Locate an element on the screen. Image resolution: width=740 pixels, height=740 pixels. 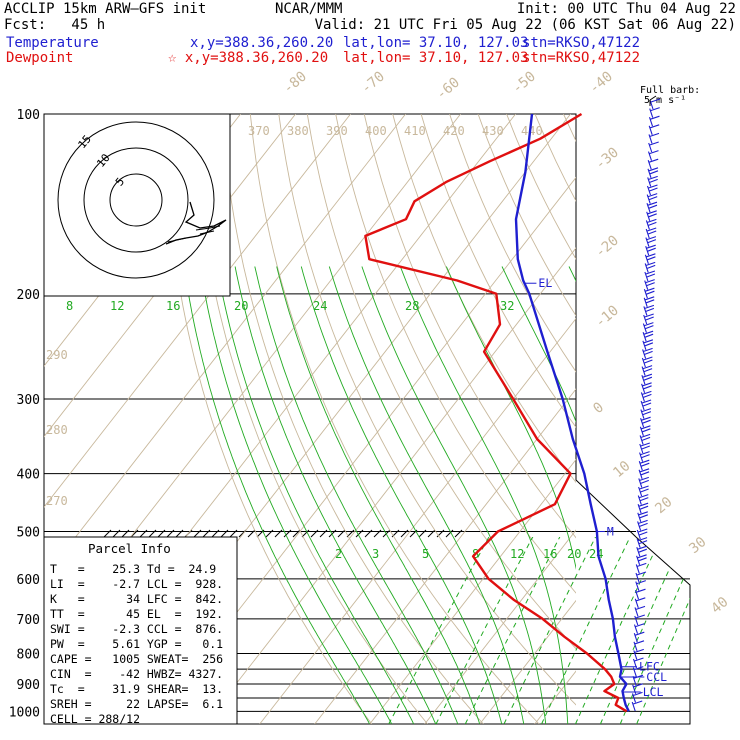
moist-adiabat-label: 28 is located at coordinates (412, 306).